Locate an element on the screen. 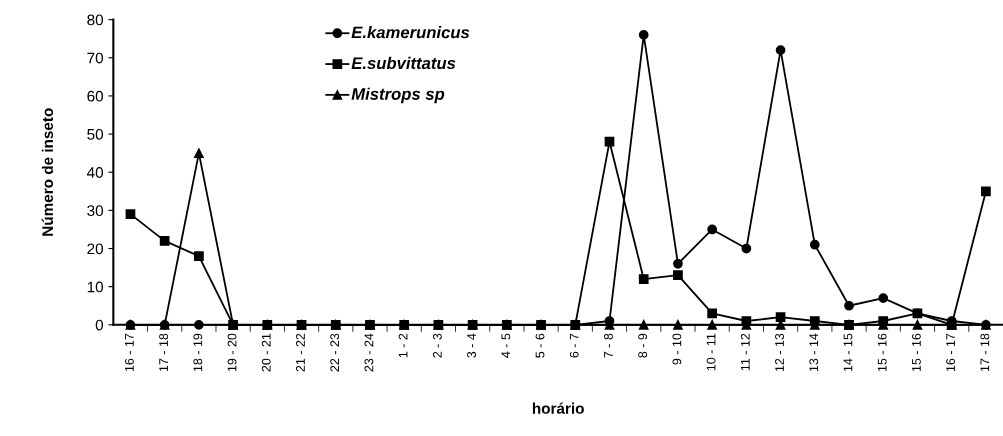 The image size is (1003, 436). x-tick-label: 3 - 4 is located at coordinates (471, 345).